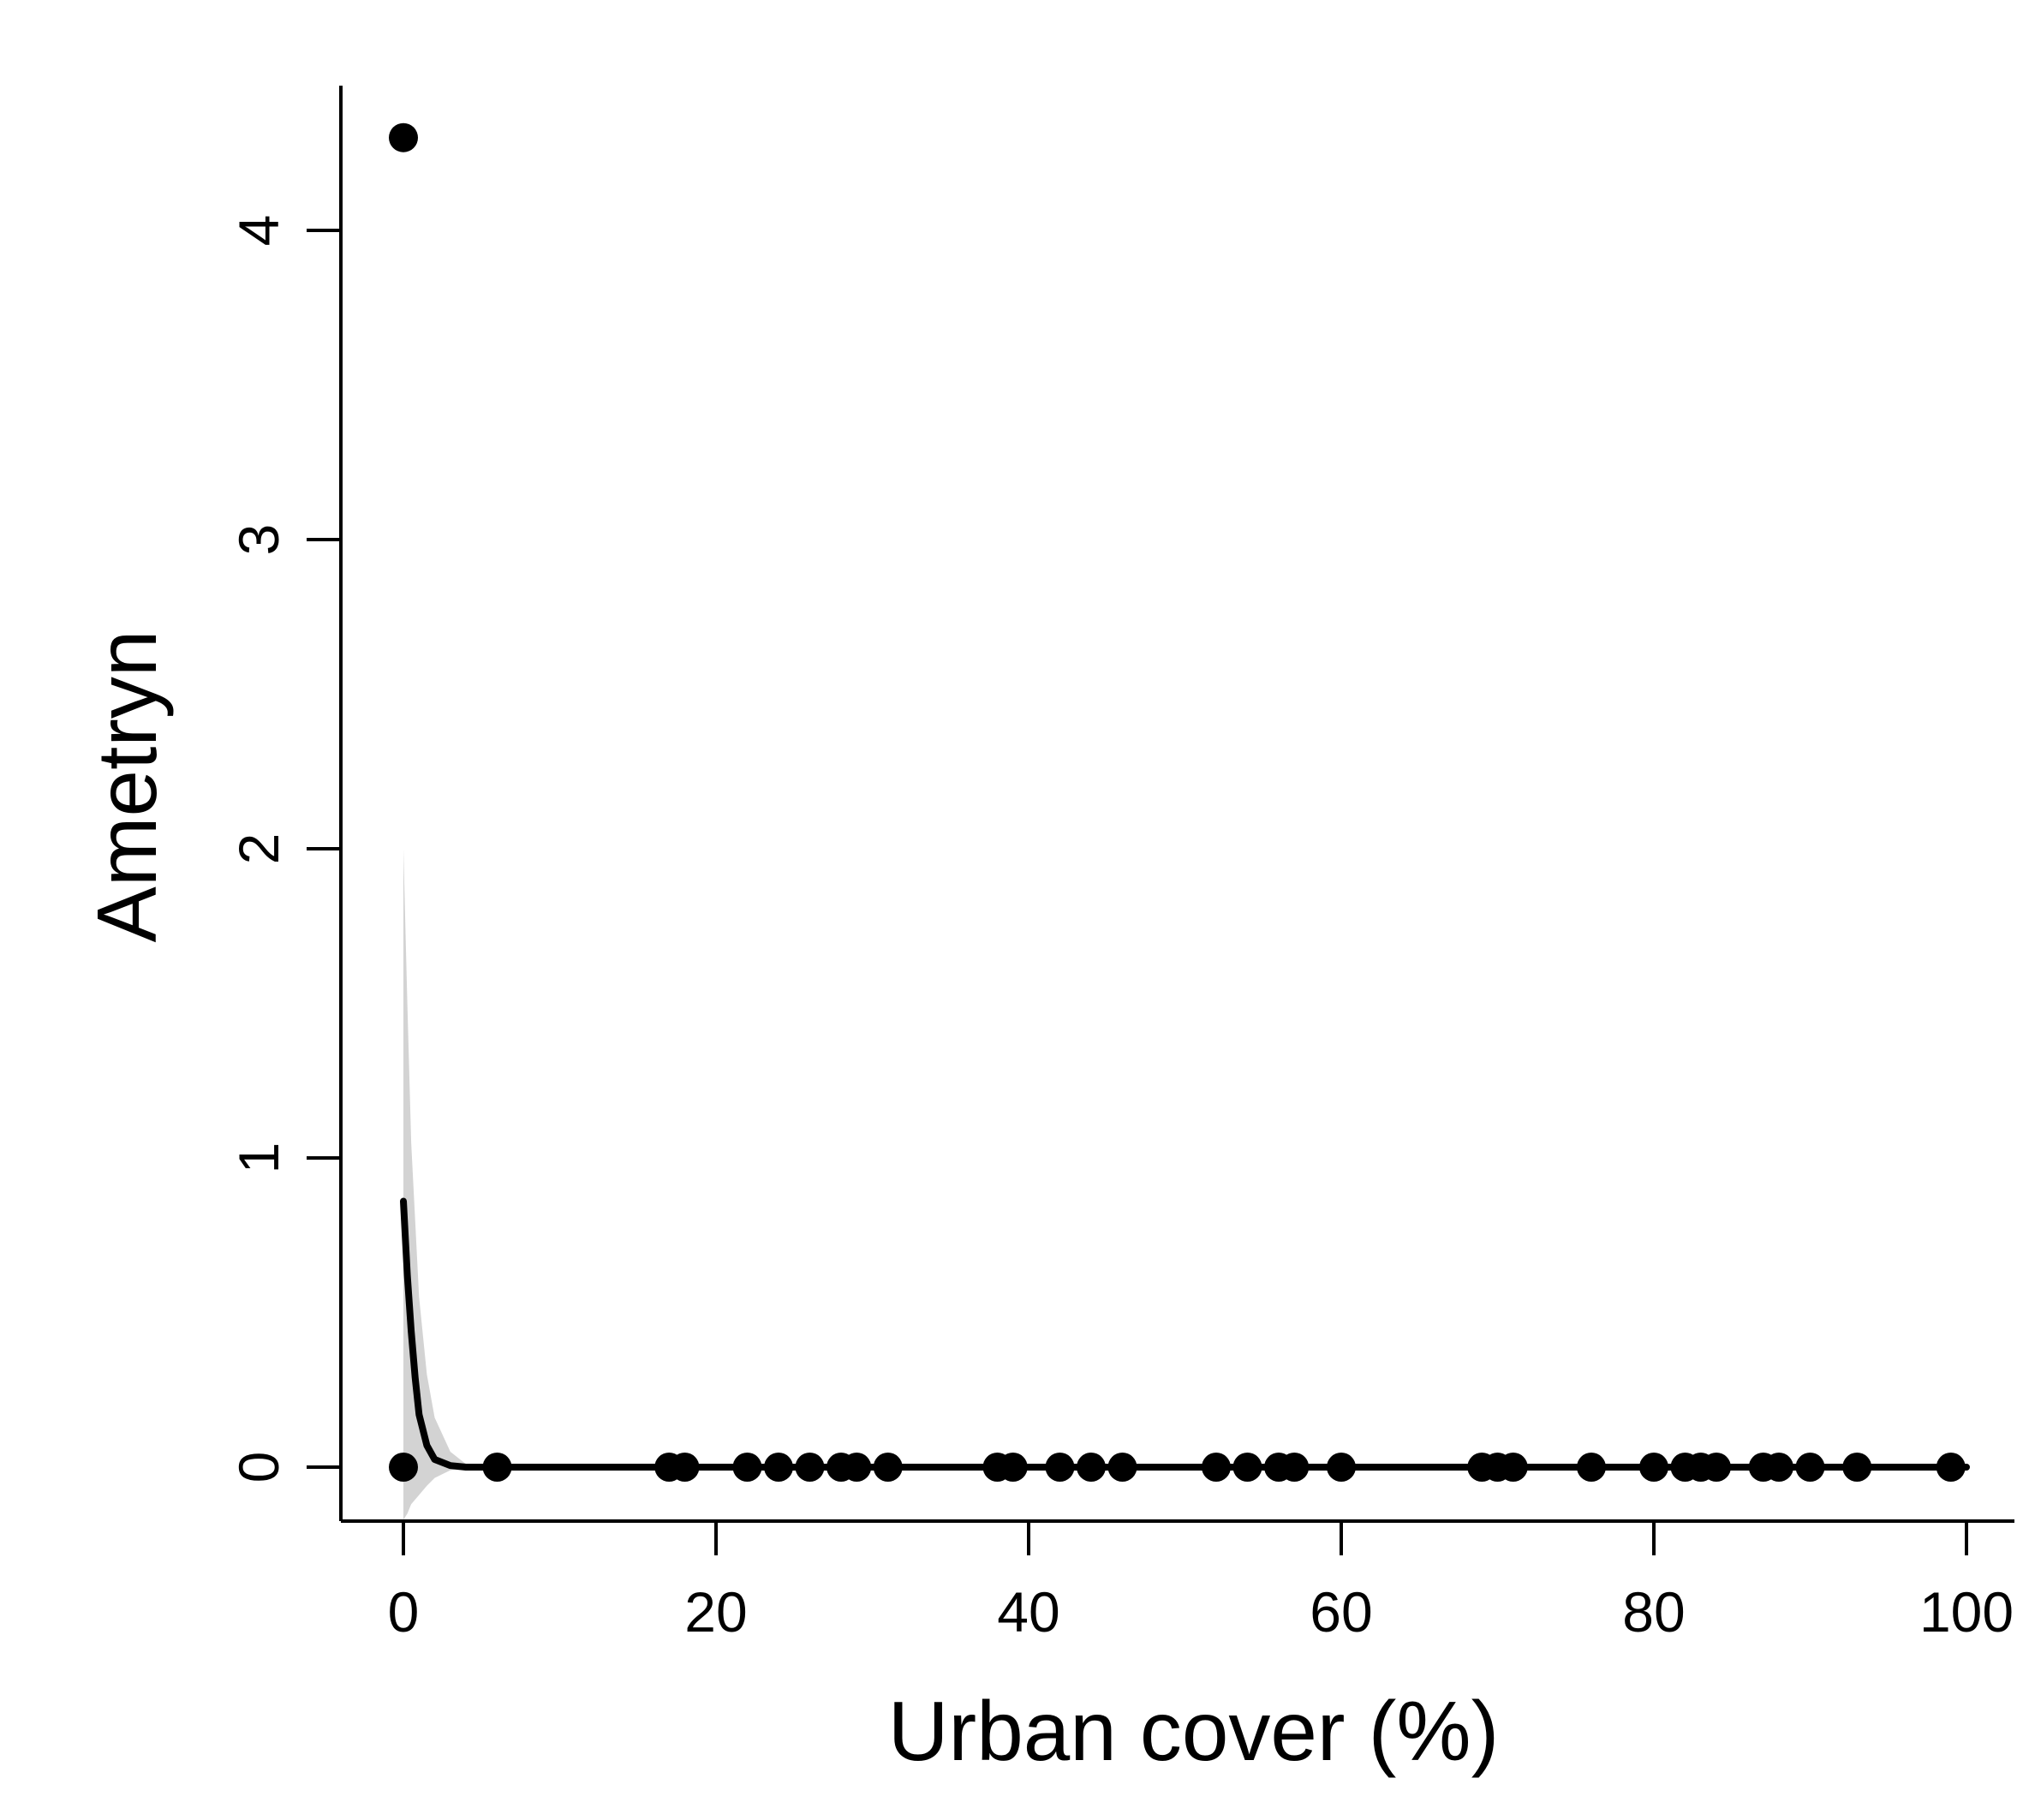 The image size is (2023, 1820). What do you see at coordinates (1653, 1612) in the screenshot?
I see `x-tick-label: 80` at bounding box center [1653, 1612].